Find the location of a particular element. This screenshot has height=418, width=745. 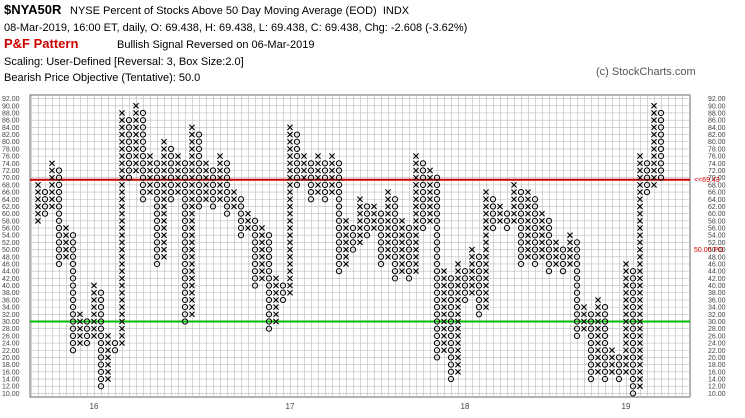

y-tick-label: 90.00 is located at coordinates (11, 106).